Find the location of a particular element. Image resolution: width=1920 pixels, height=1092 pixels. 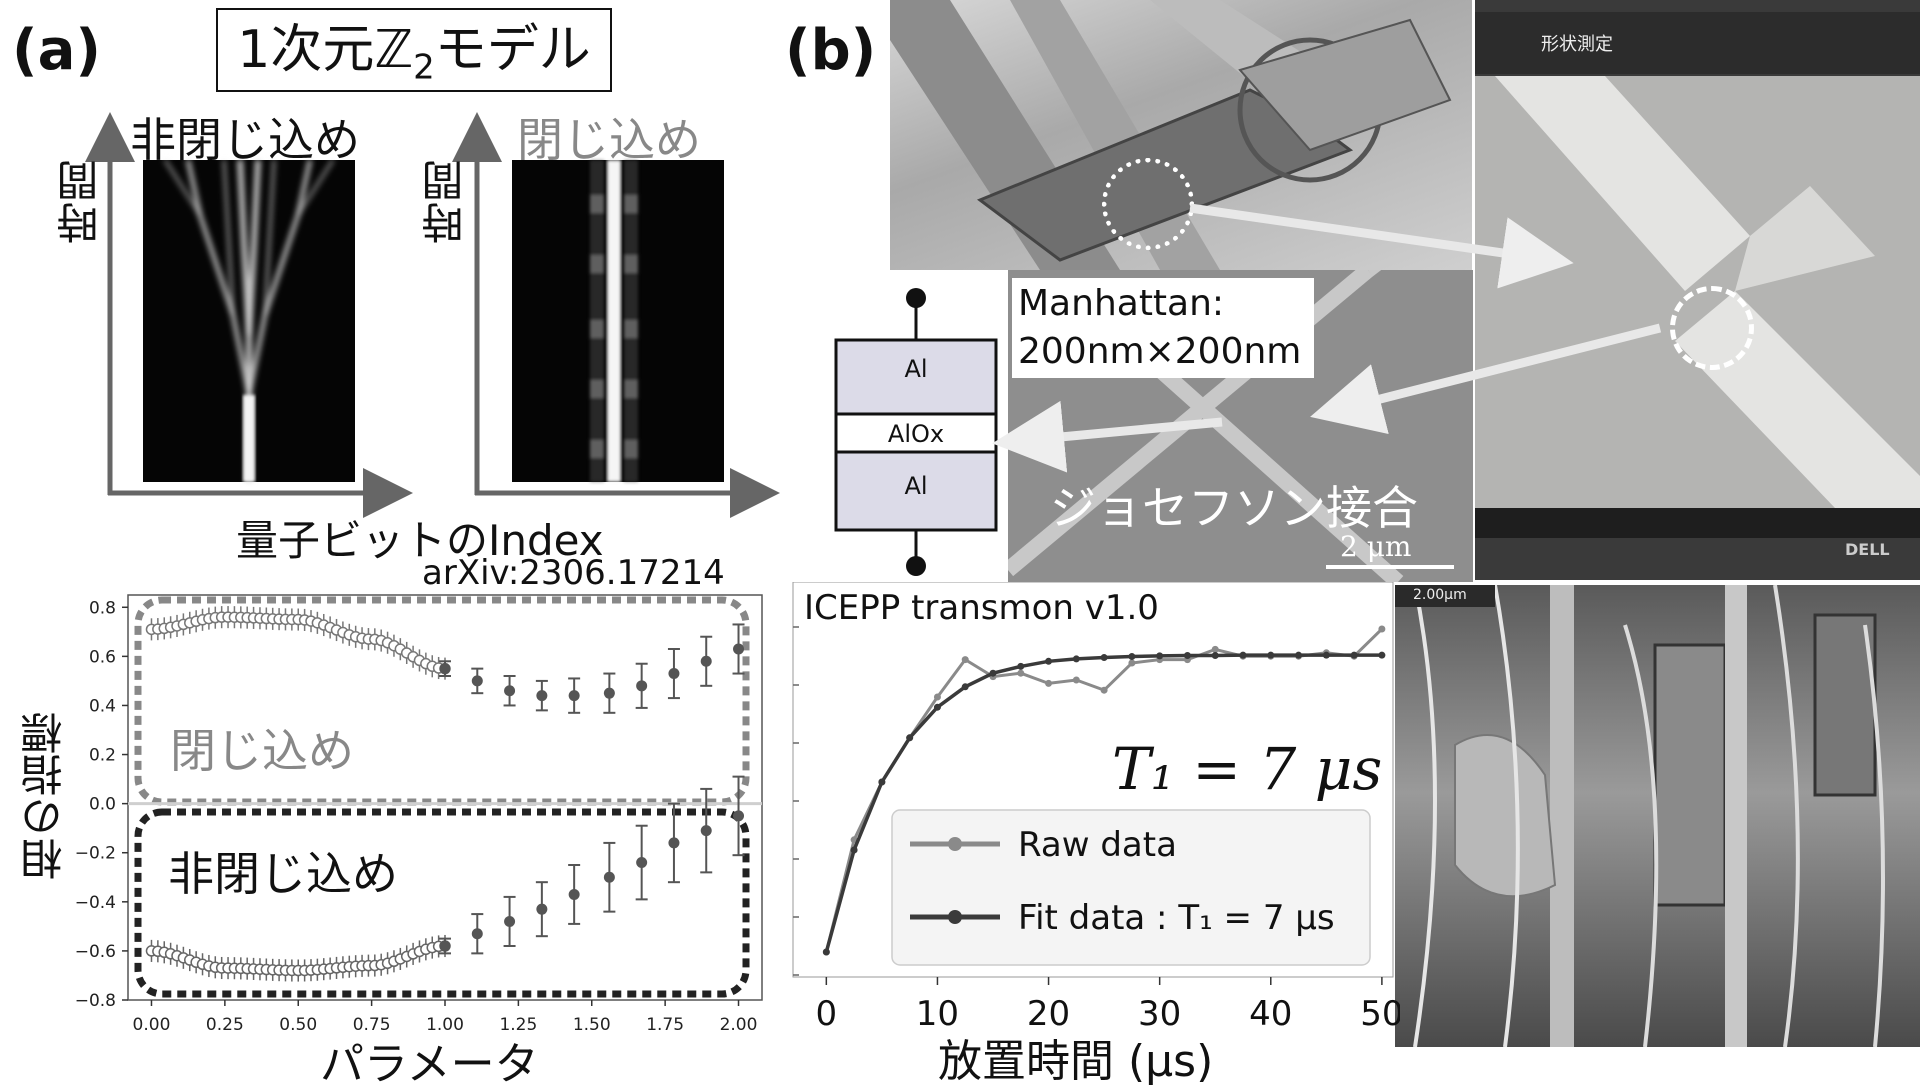

josephson-junction-schematic is located at coordinates (916, 432).